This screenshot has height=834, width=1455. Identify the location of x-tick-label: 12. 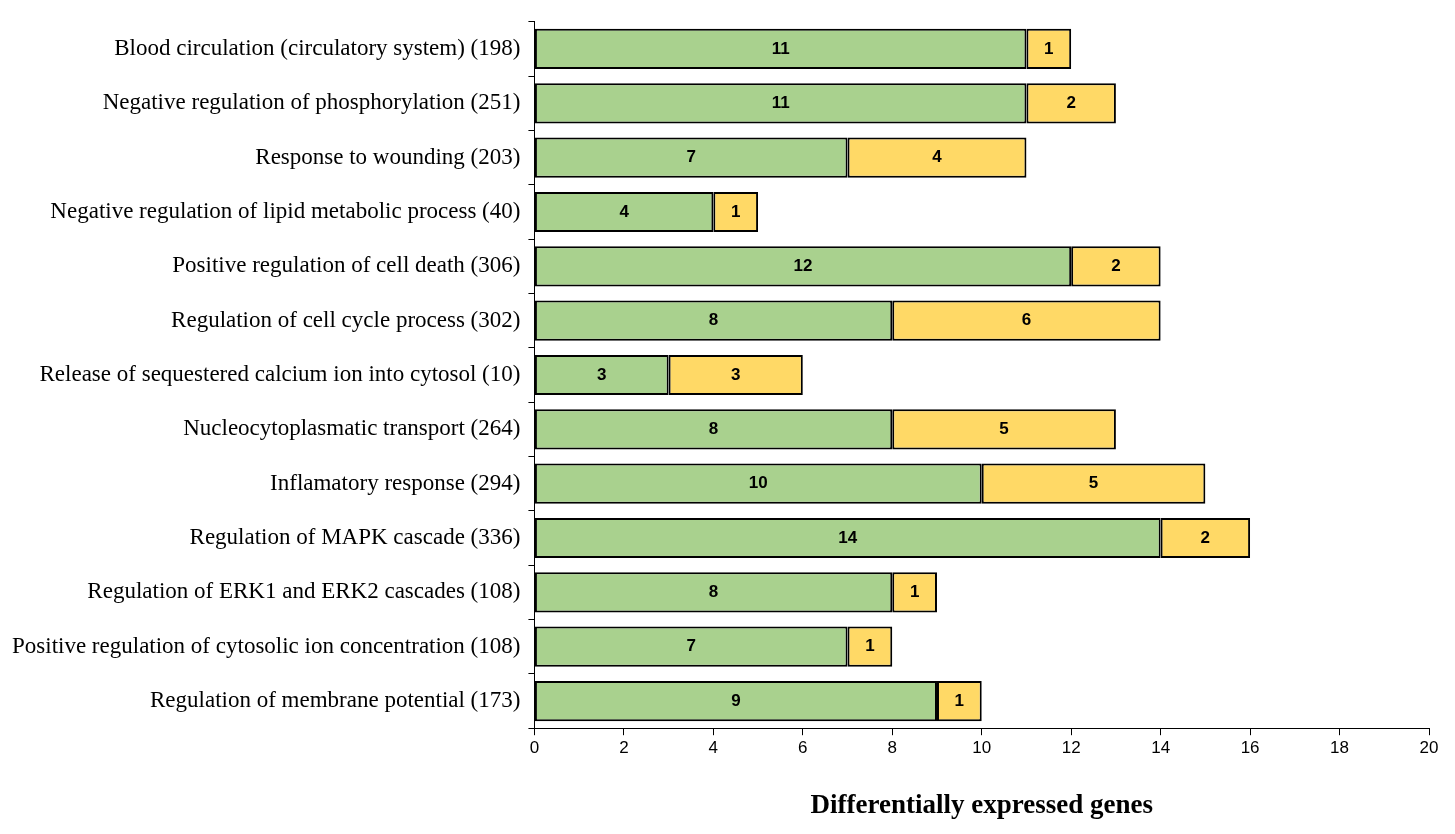
(1071, 748).